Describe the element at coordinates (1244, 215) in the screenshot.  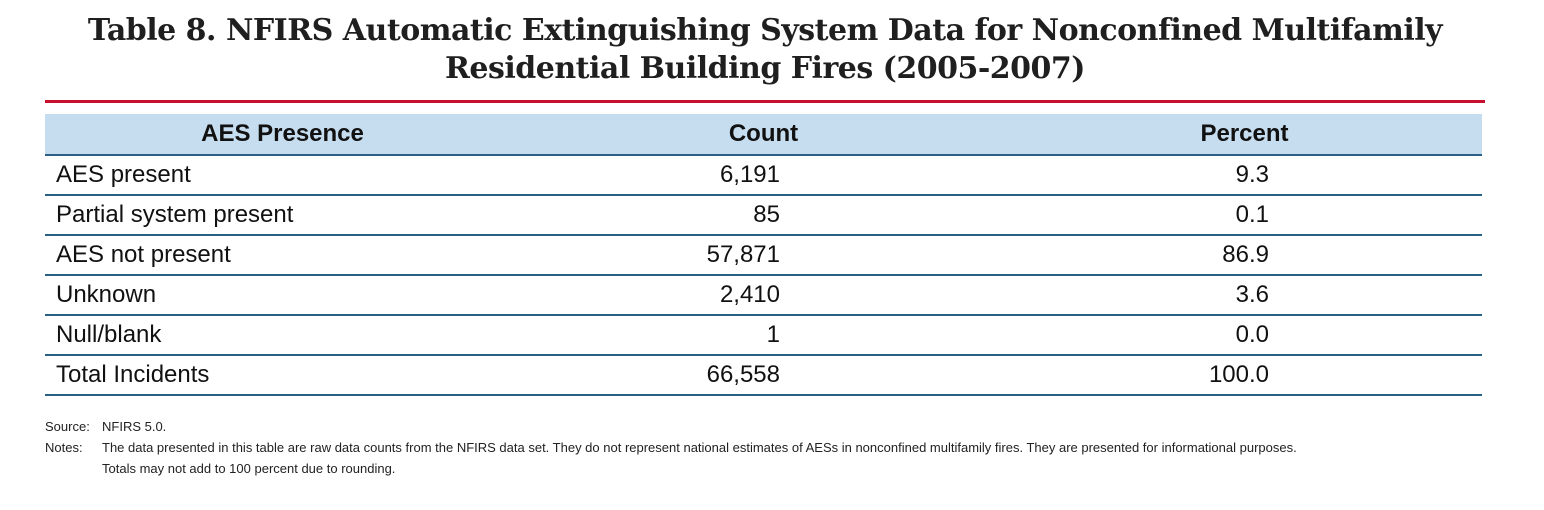
I see `row-percent: 0.1` at that location.